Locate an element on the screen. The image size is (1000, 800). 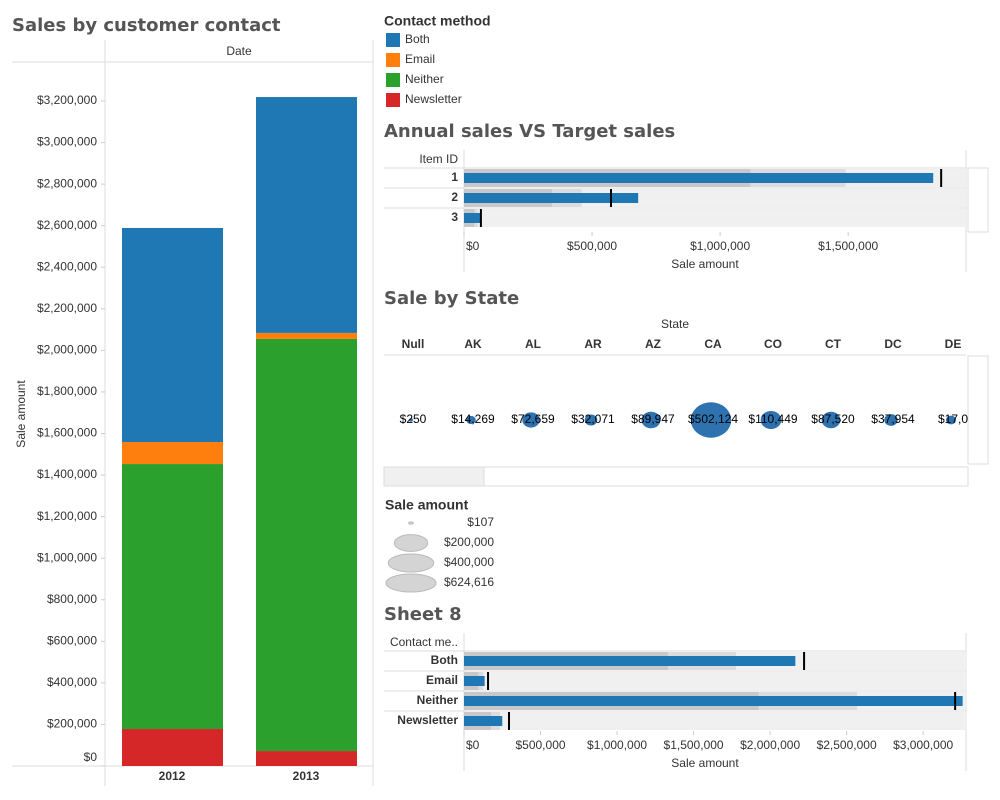
y-tick-label: $0 is located at coordinates (91, 757).